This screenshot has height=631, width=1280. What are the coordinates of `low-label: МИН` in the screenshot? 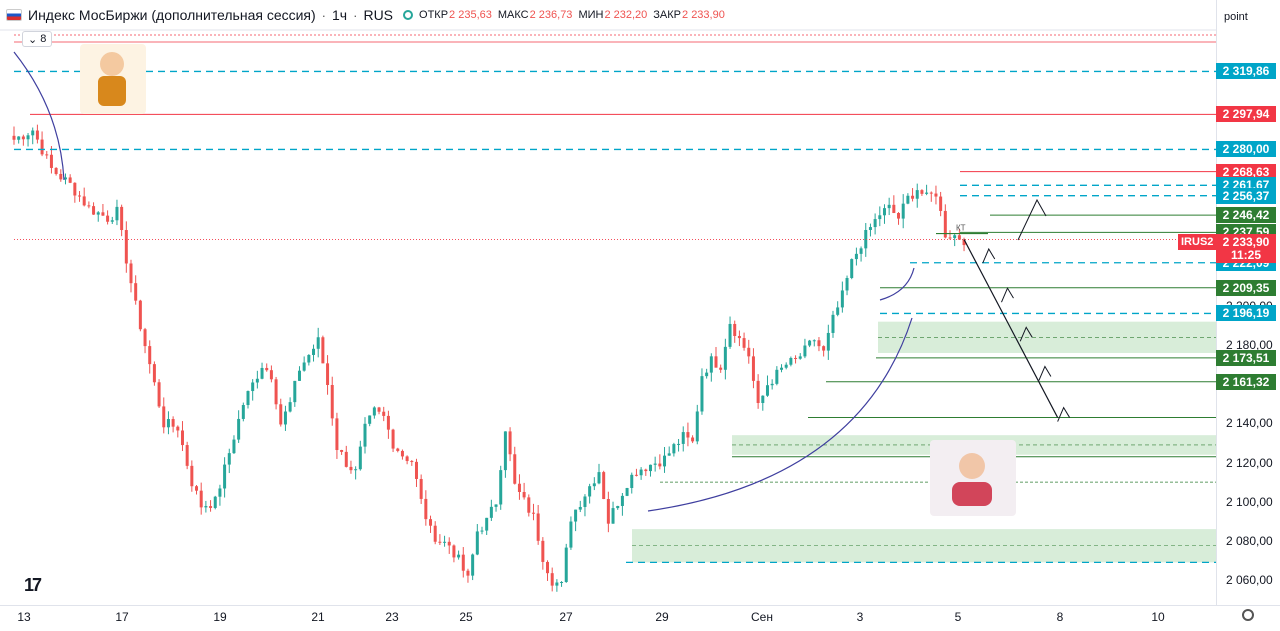 It's located at (591, 15).